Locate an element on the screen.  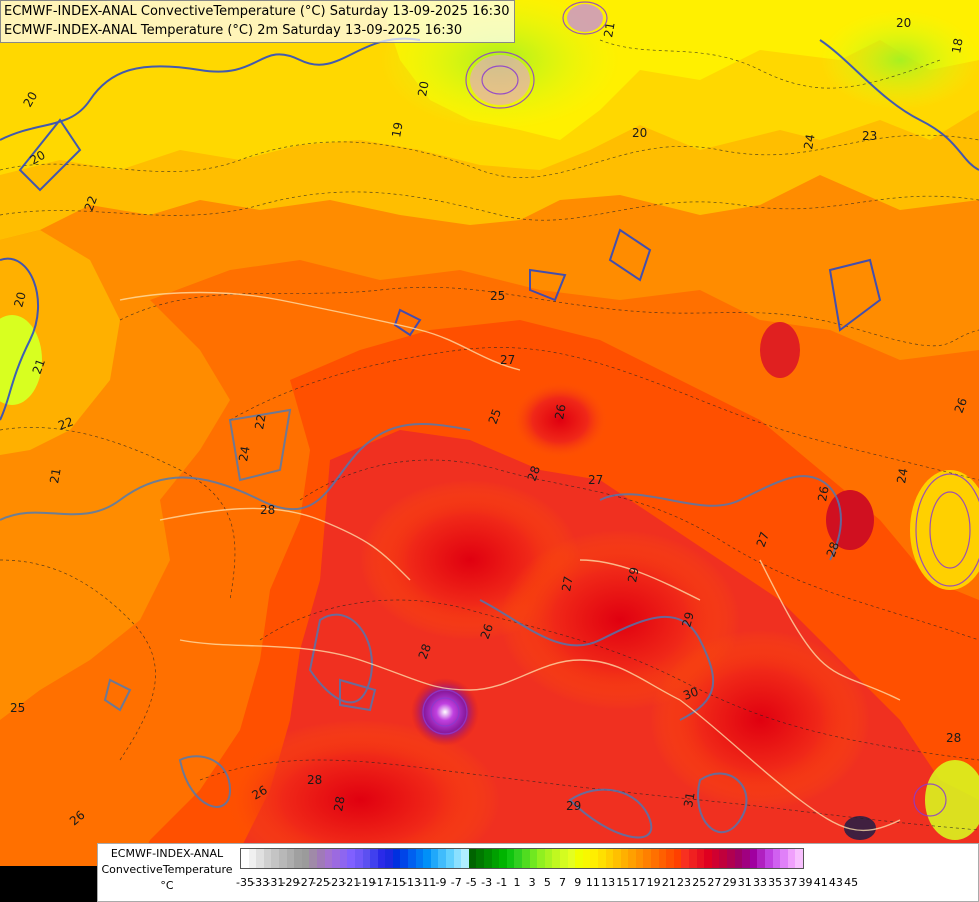
legend-tick: -5 is located at coordinates (471, 882).